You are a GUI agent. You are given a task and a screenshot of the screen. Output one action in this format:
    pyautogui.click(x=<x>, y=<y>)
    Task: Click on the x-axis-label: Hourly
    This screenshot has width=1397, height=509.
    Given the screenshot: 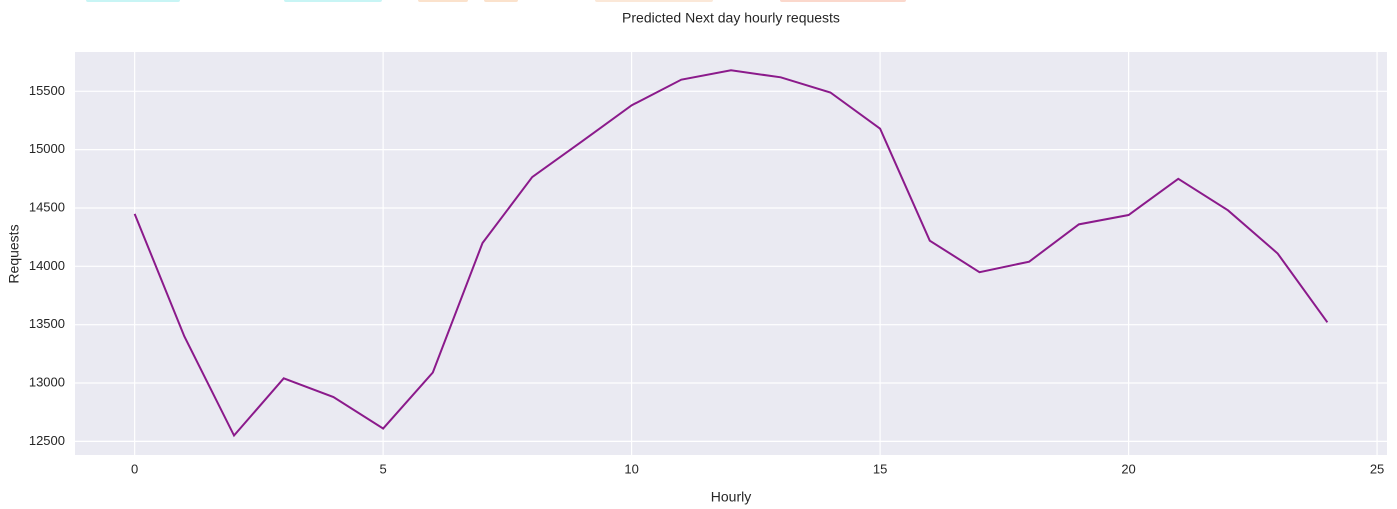 What is the action you would take?
    pyautogui.click(x=731, y=497)
    